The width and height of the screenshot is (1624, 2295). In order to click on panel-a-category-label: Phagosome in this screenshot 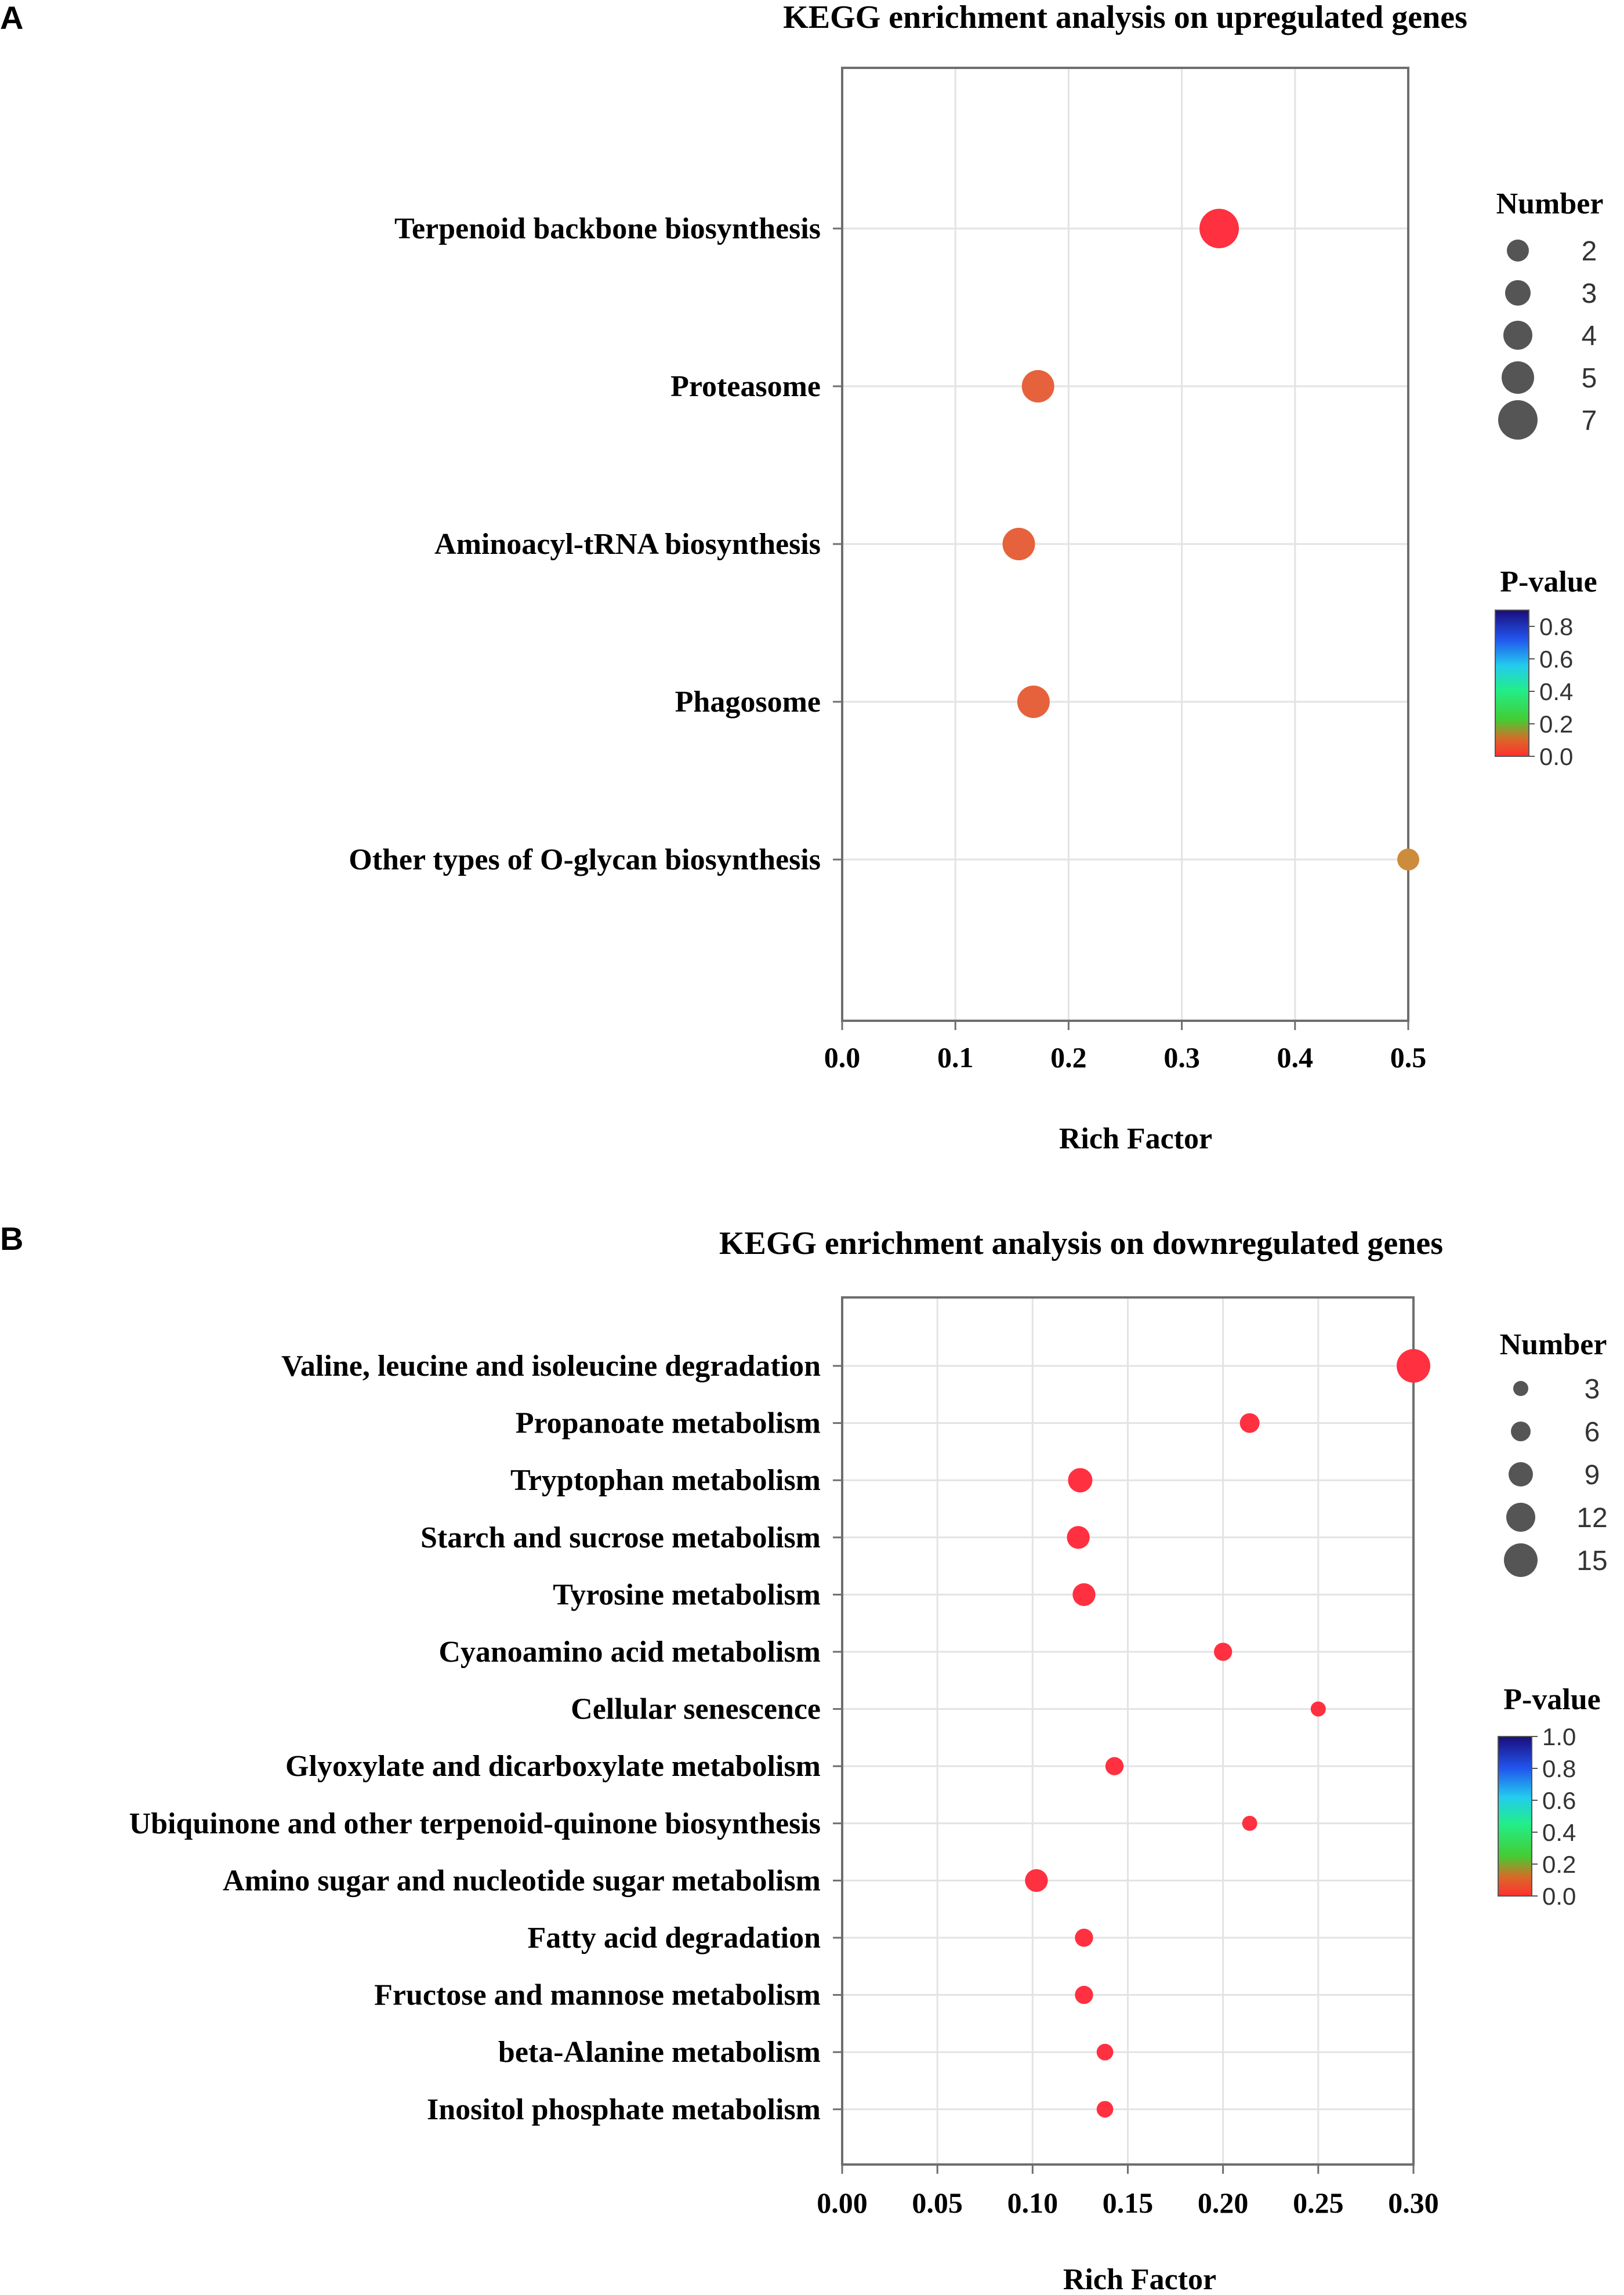, I will do `click(748, 702)`.